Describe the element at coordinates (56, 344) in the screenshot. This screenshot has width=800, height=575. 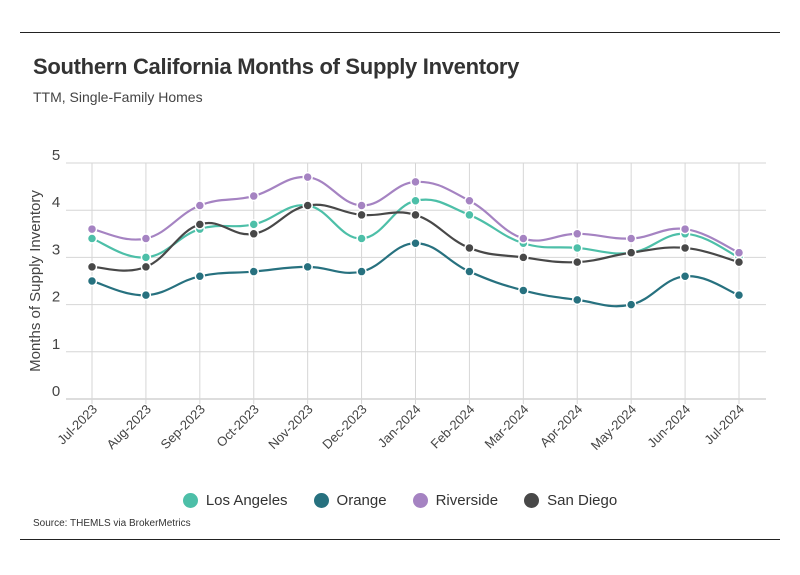
I see `y-tick-label: 1` at that location.